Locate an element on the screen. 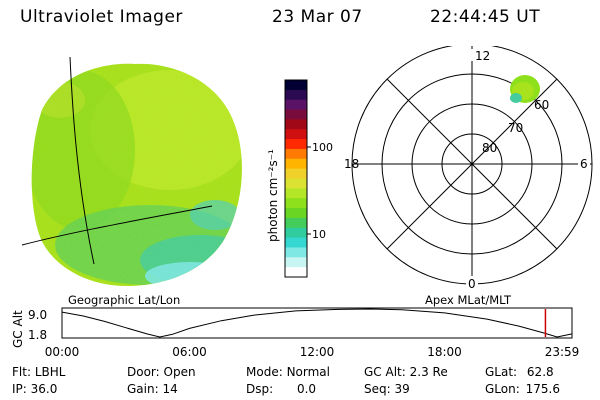 This screenshot has width=600, height=400. colorbar: 100 10 photon cm⁻²s⁻¹ is located at coordinates (299, 178).